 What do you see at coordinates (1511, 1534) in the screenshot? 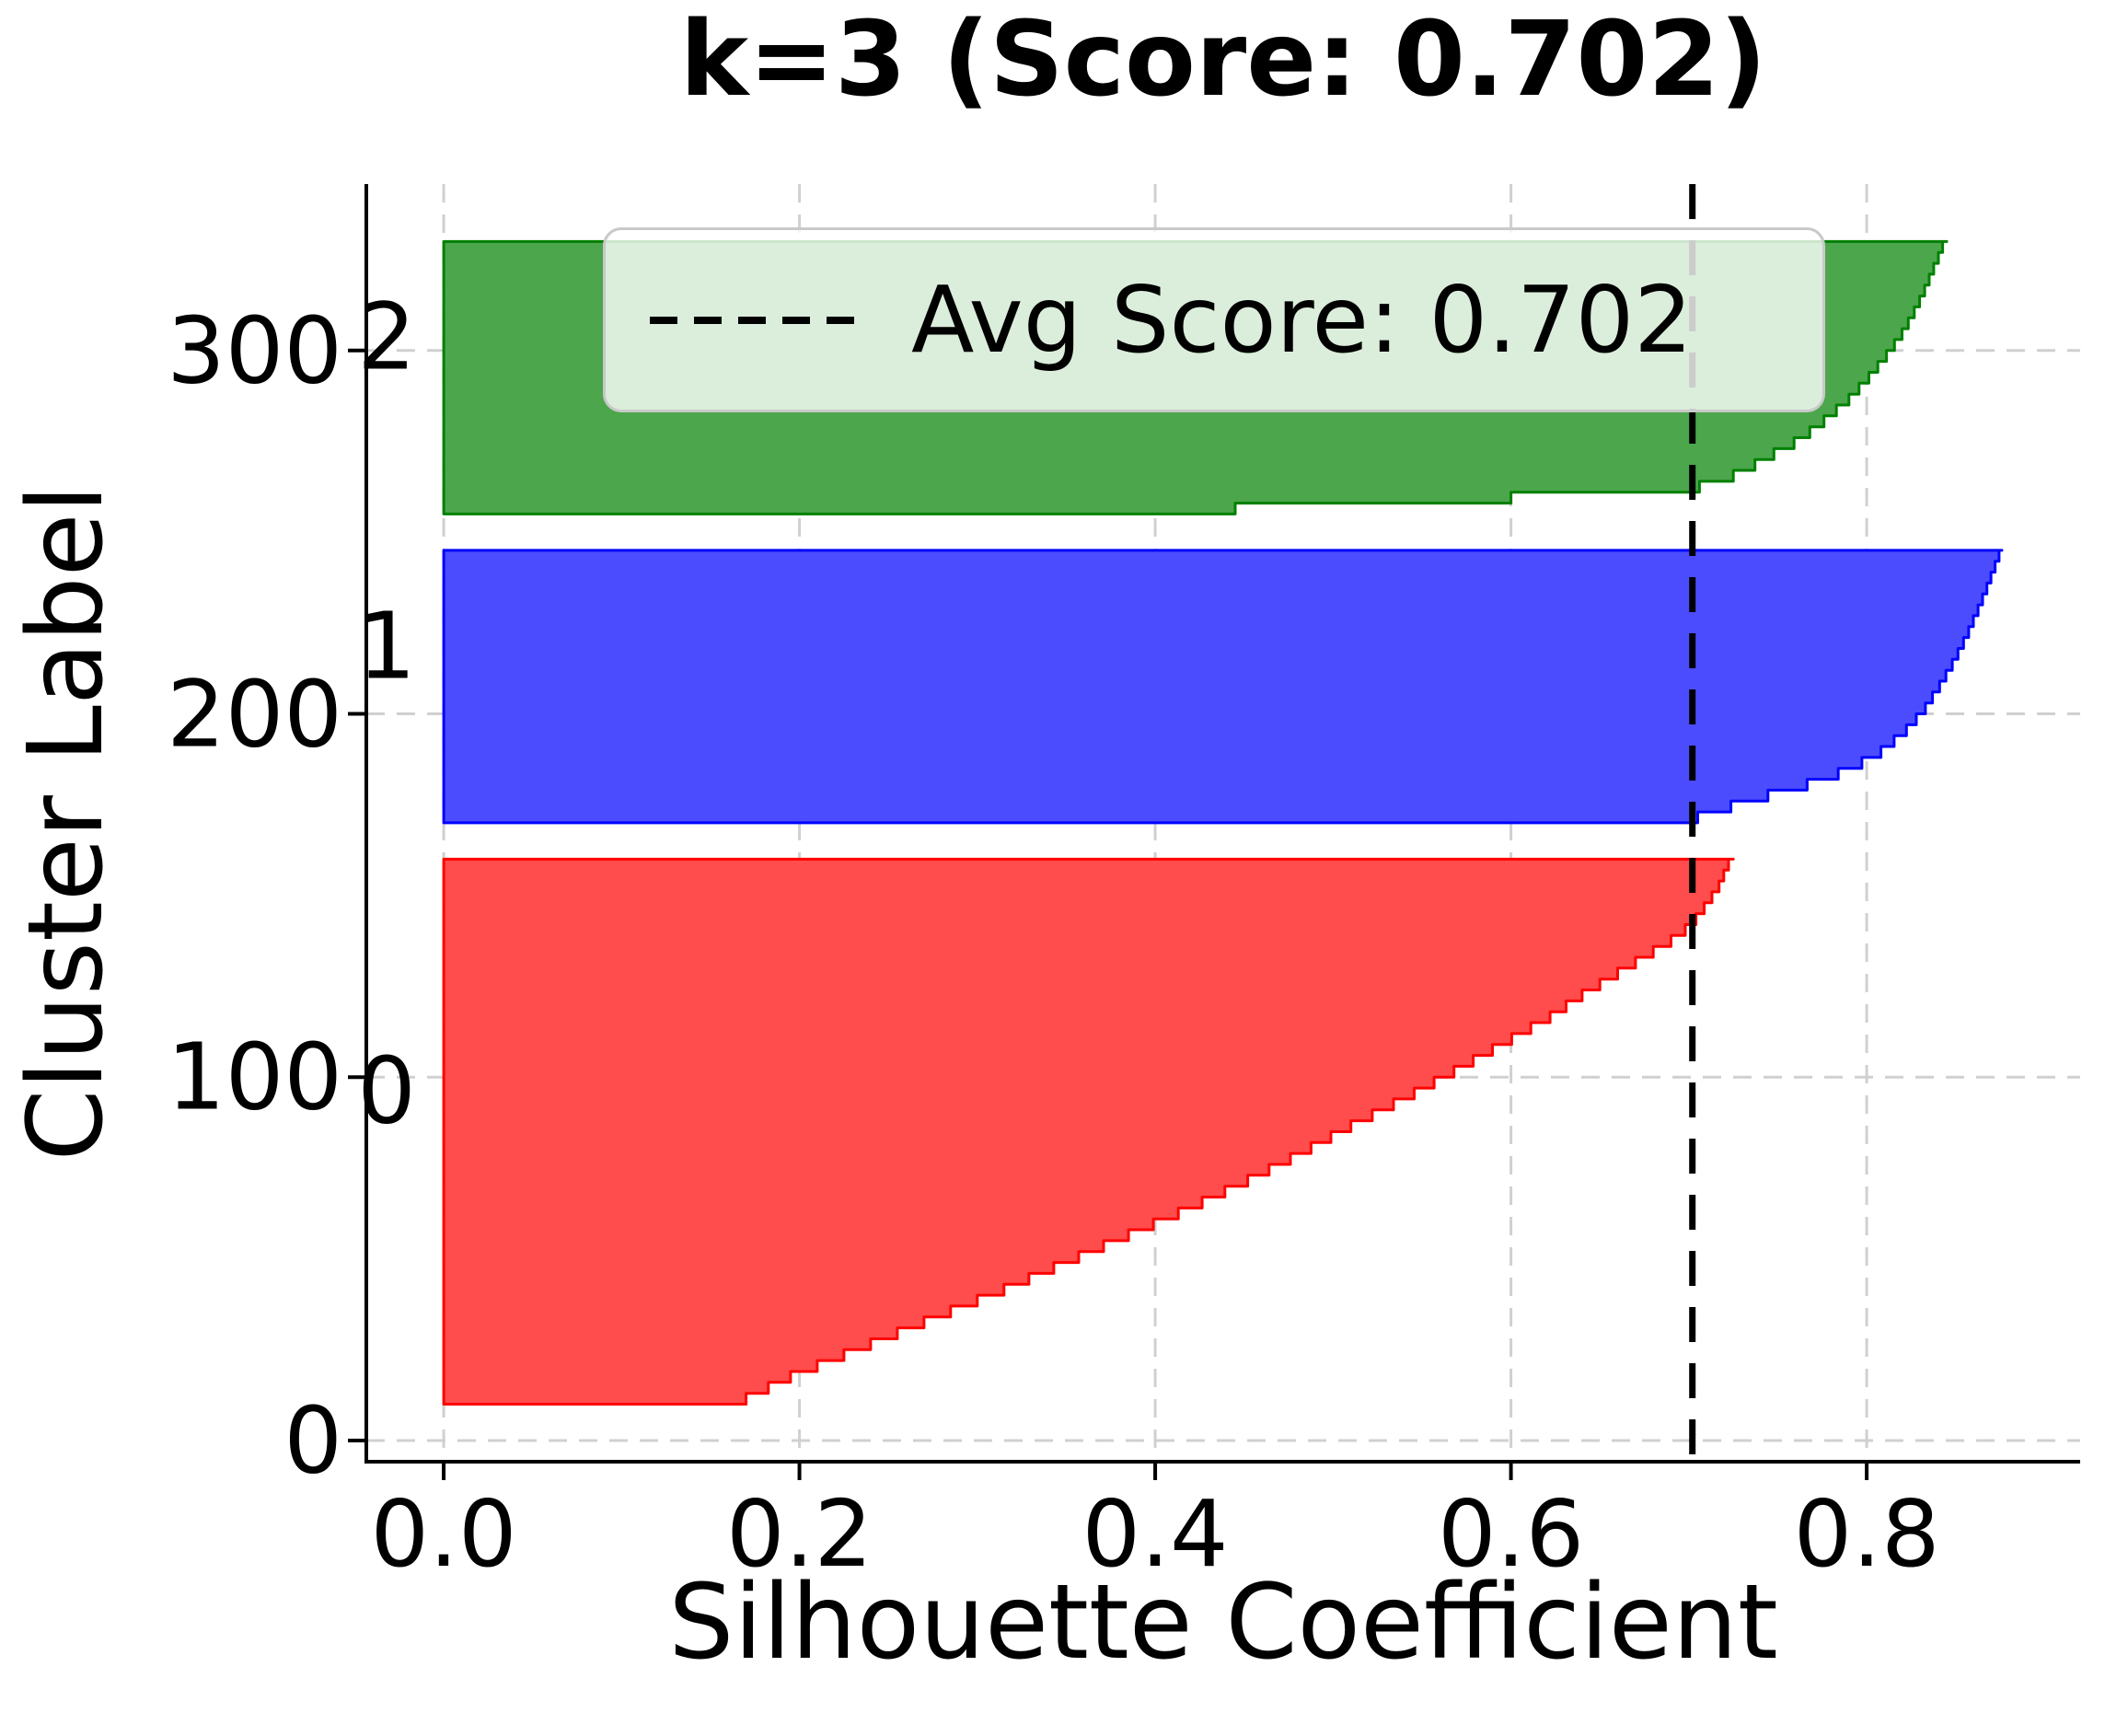
I see `x-tick-label: 0.6` at bounding box center [1511, 1534].